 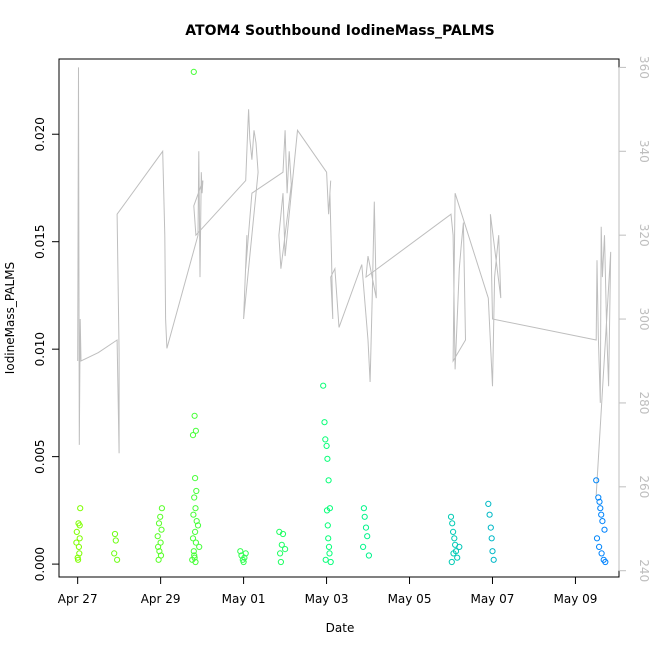 What do you see at coordinates (643, 67) in the screenshot?
I see `right-tick-label: 360` at bounding box center [643, 67].